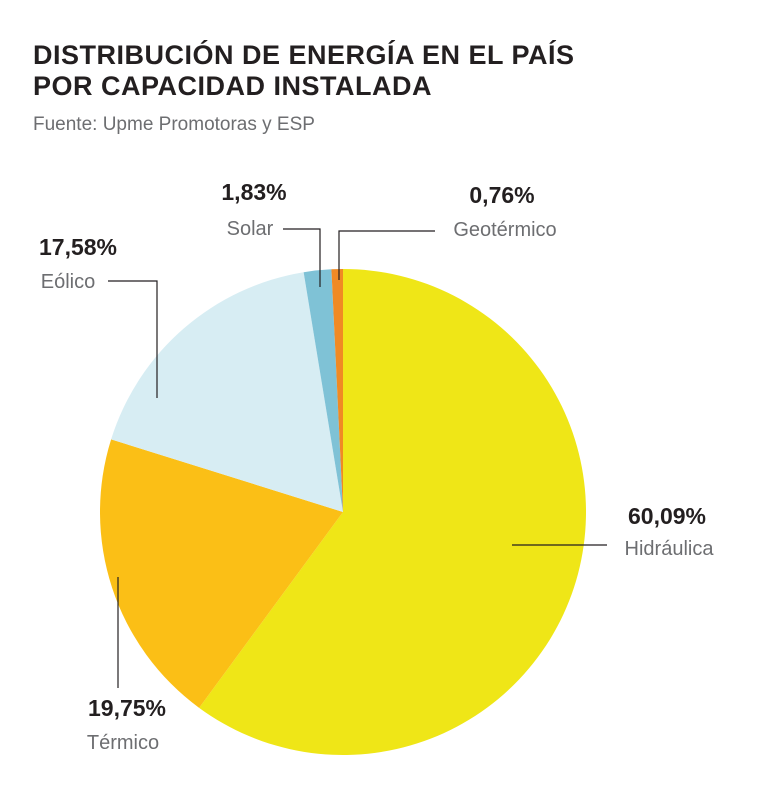 The image size is (760, 800). What do you see at coordinates (302, 257) in the screenshot?
I see `leader-line-solar` at bounding box center [302, 257].